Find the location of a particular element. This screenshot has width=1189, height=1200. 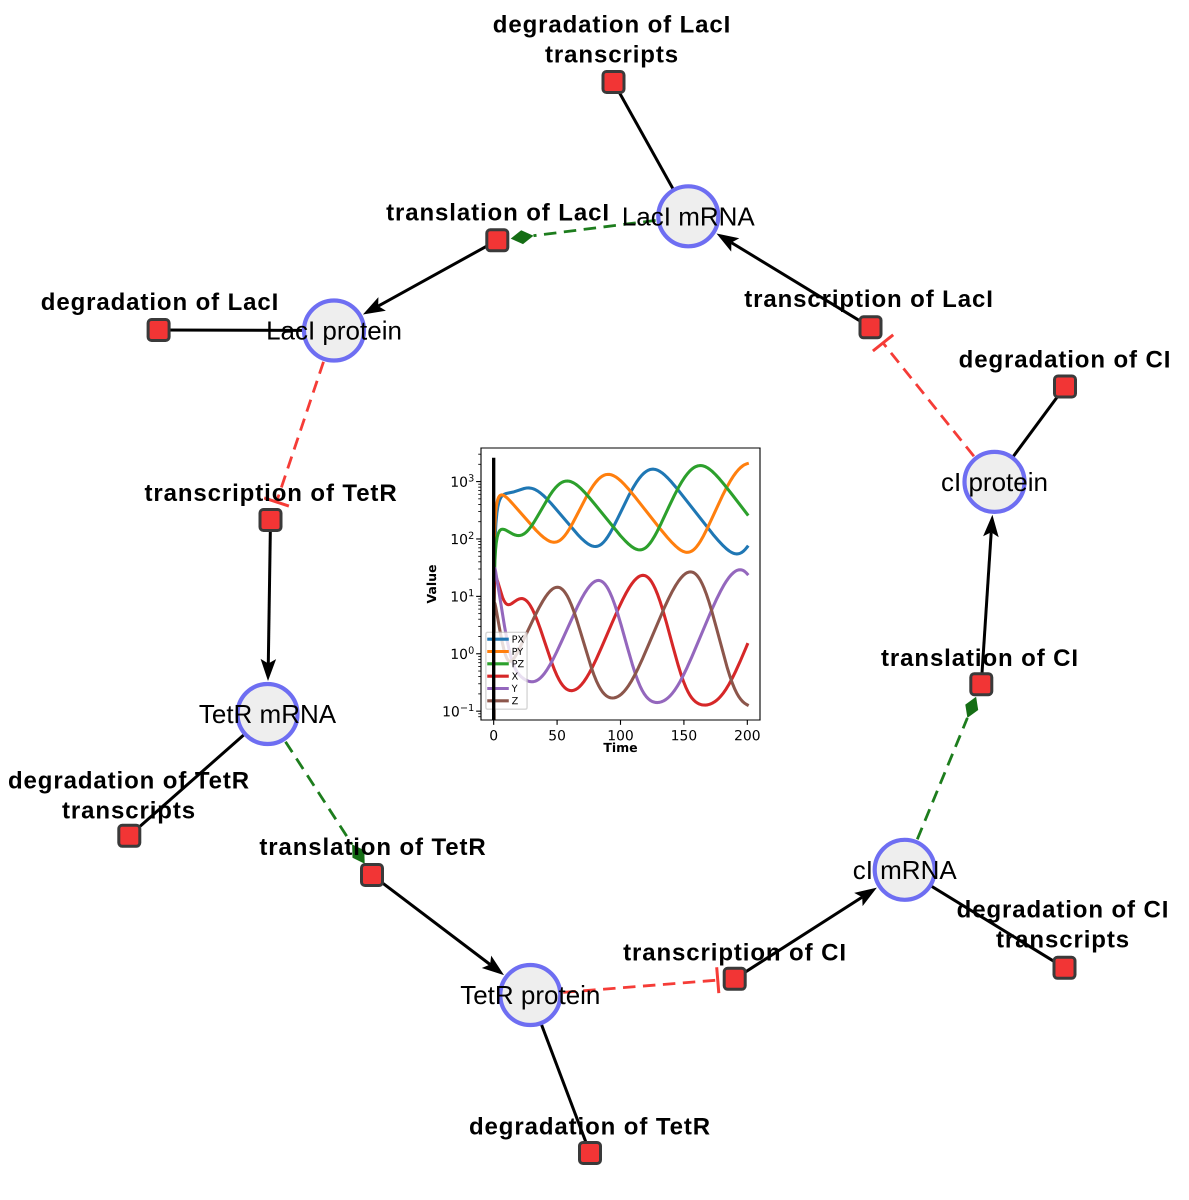

svg-text: LacI mRNA is located at coordinates (689, 216).